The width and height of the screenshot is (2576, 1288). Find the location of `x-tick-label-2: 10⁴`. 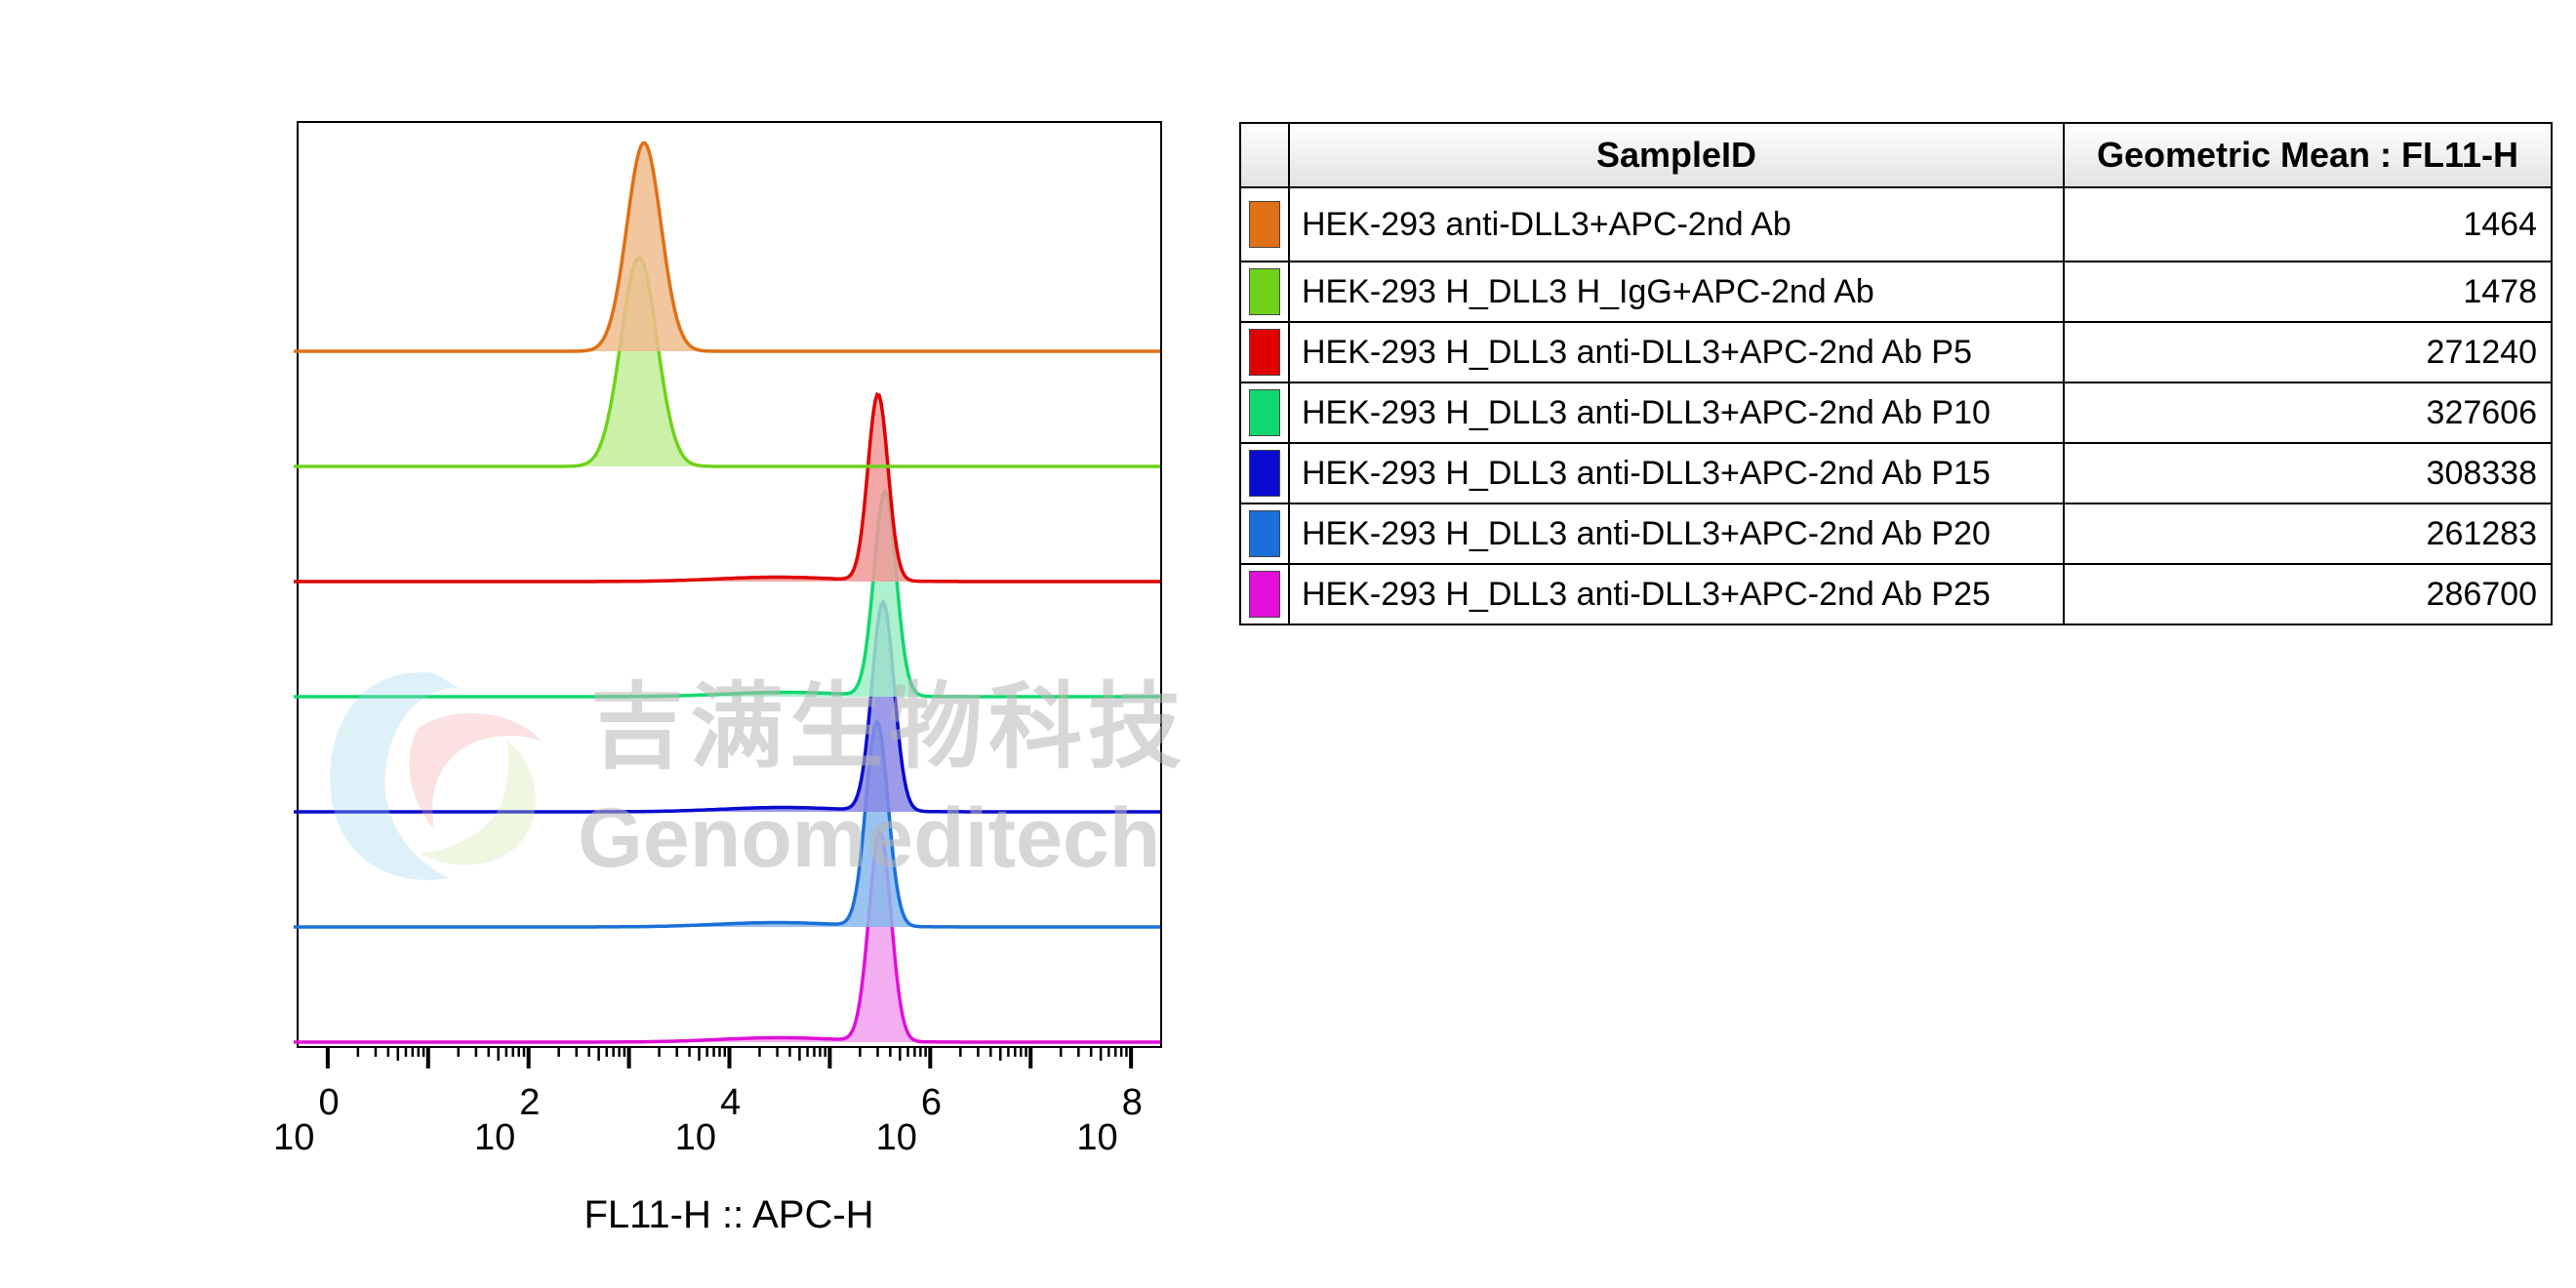

x-tick-label-2: 10⁴ is located at coordinates (708, 1120).